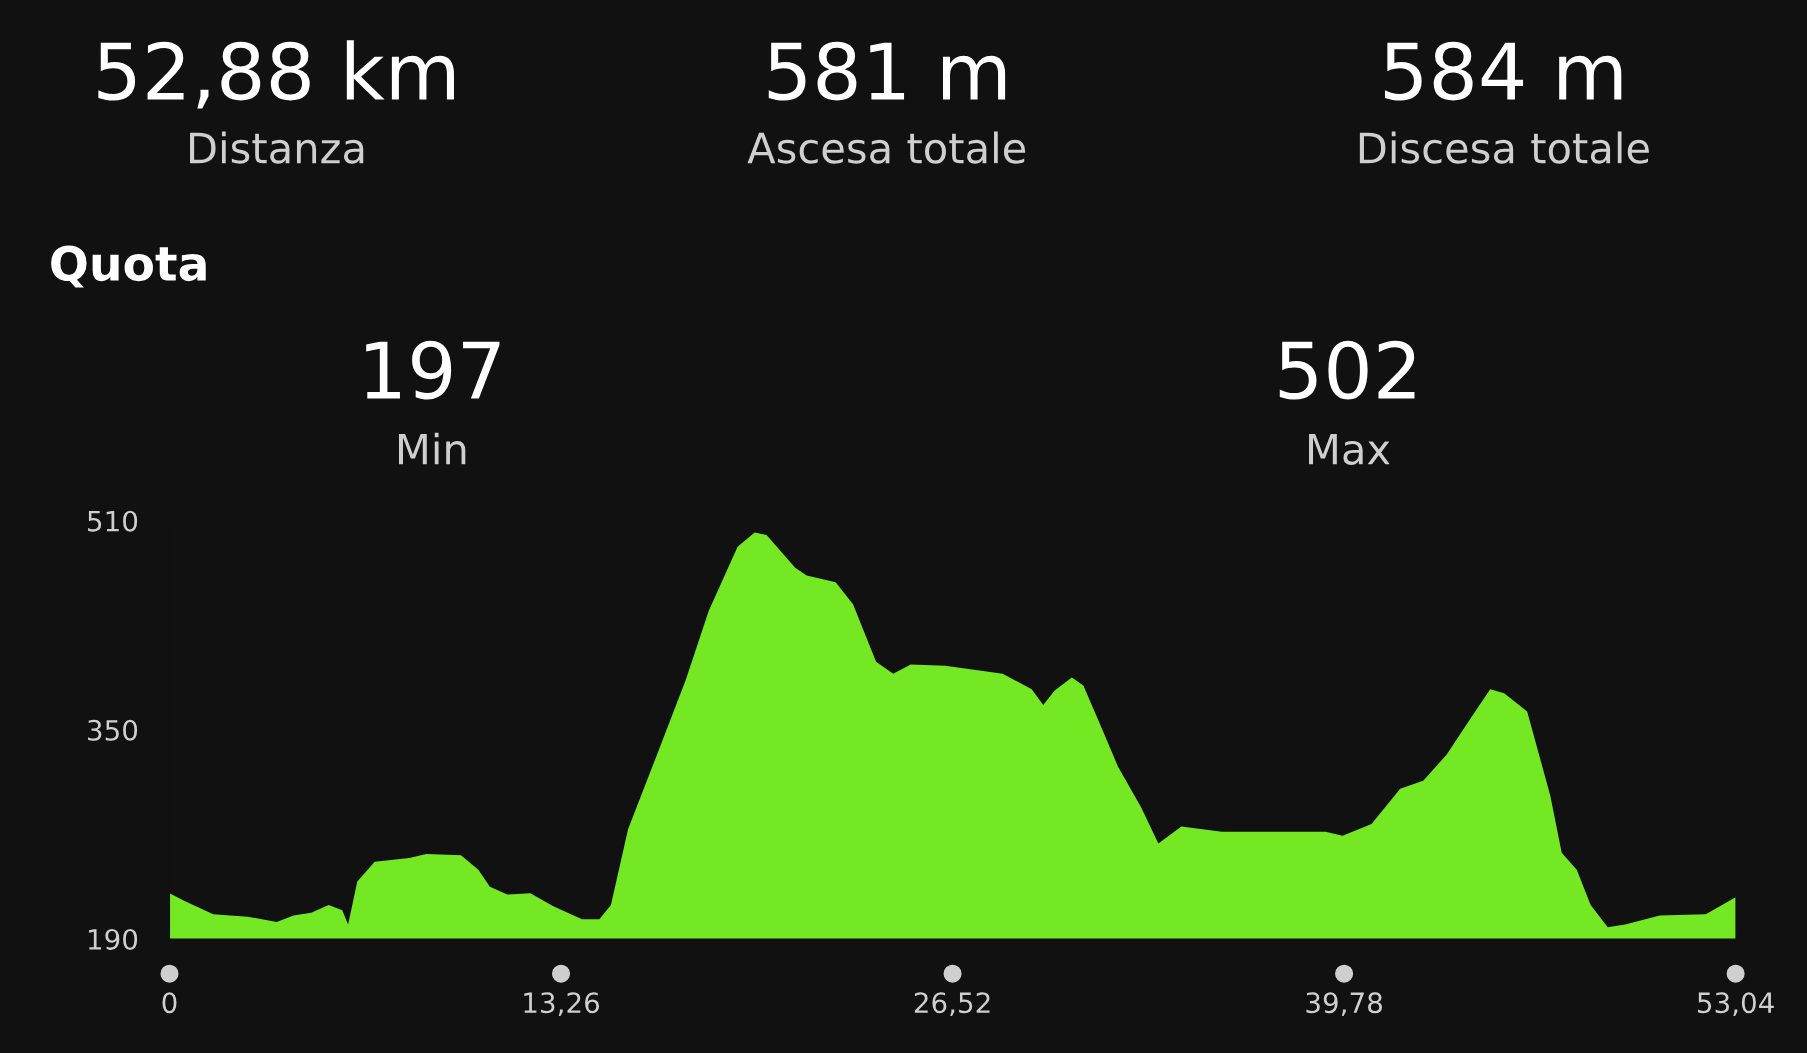 The image size is (1807, 1053). What do you see at coordinates (113, 521) in the screenshot?
I see `y-tick-label: 510` at bounding box center [113, 521].